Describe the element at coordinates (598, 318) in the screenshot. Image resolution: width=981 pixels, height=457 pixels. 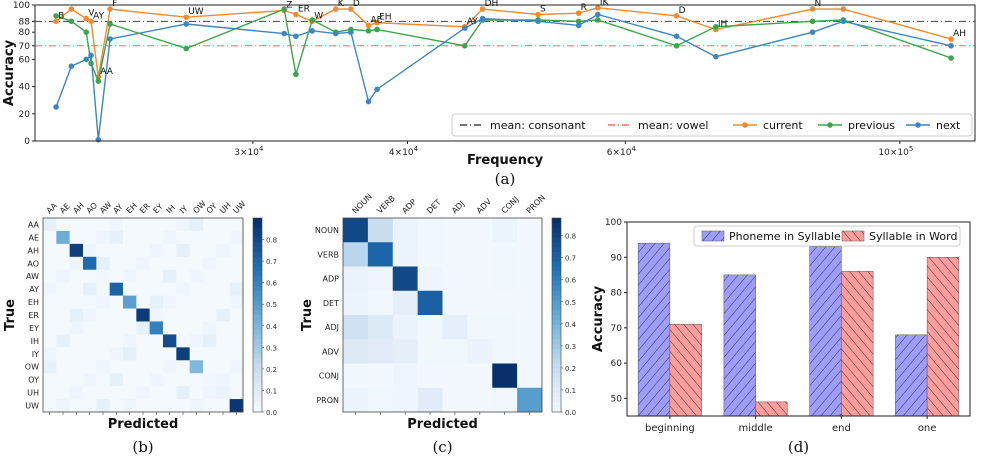
I see `y-axis-label-d: Accuracy` at that location.